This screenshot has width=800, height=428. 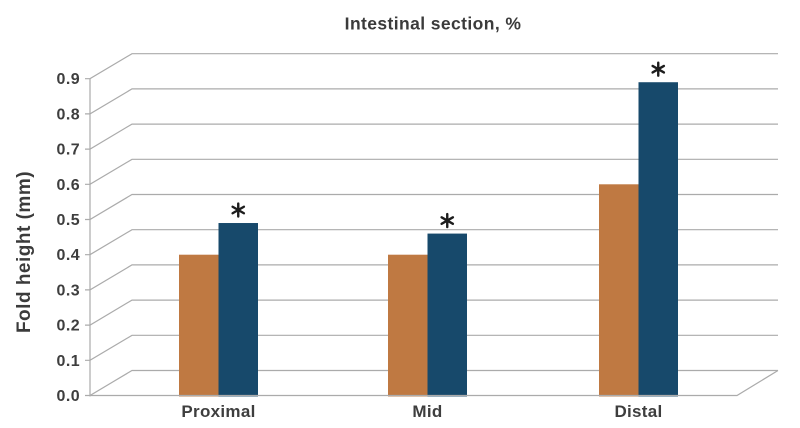 I want to click on category-label: Mid, so click(x=427, y=411).